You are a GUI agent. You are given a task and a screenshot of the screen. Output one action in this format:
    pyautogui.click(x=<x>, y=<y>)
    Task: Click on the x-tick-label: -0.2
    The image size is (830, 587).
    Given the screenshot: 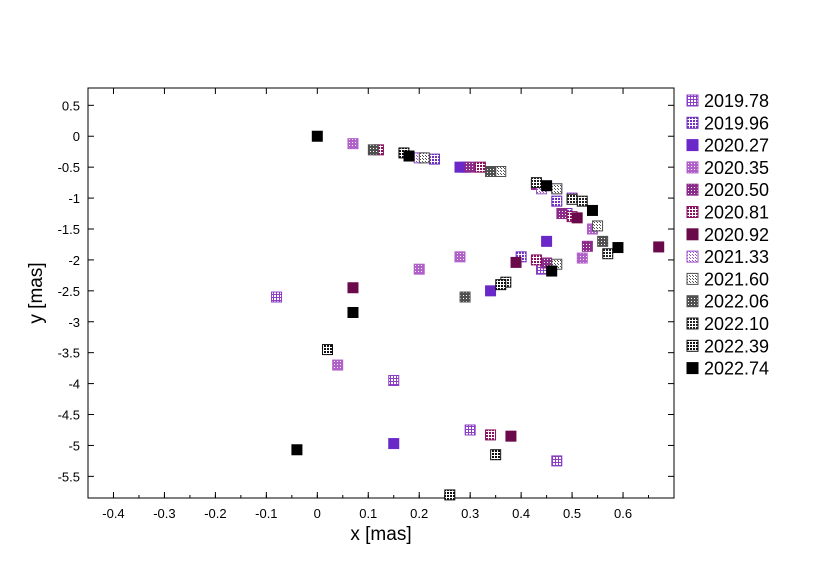 What is the action you would take?
    pyautogui.click(x=215, y=513)
    